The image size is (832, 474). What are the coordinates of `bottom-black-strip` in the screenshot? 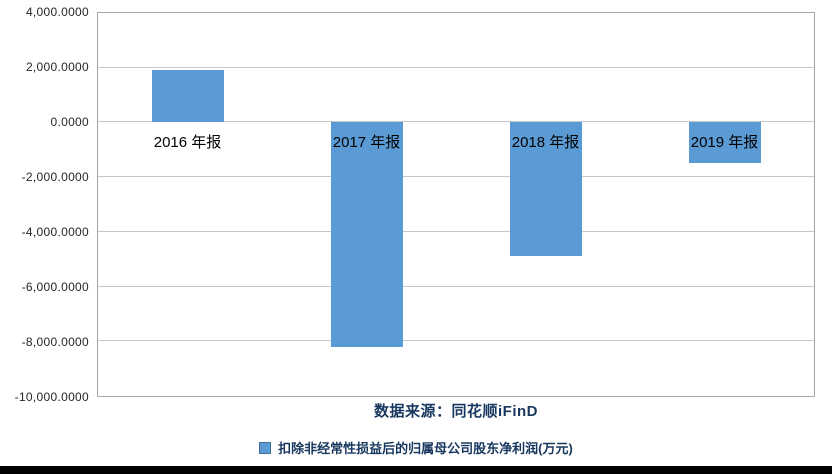 It's located at (416, 470).